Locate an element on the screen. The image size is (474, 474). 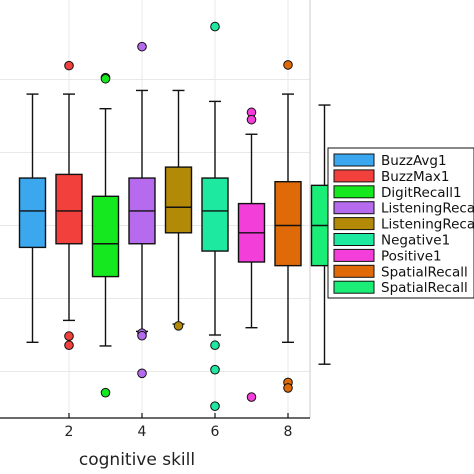
x-tick-label: 2 is located at coordinates (69, 432).